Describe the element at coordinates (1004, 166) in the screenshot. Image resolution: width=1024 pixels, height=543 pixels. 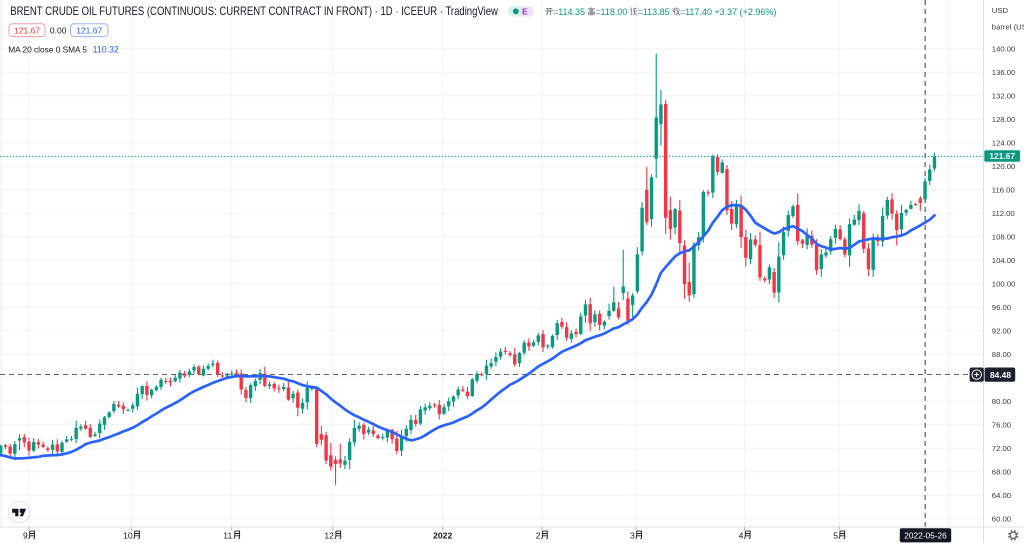
I see `svg-text: 120.00` at that location.